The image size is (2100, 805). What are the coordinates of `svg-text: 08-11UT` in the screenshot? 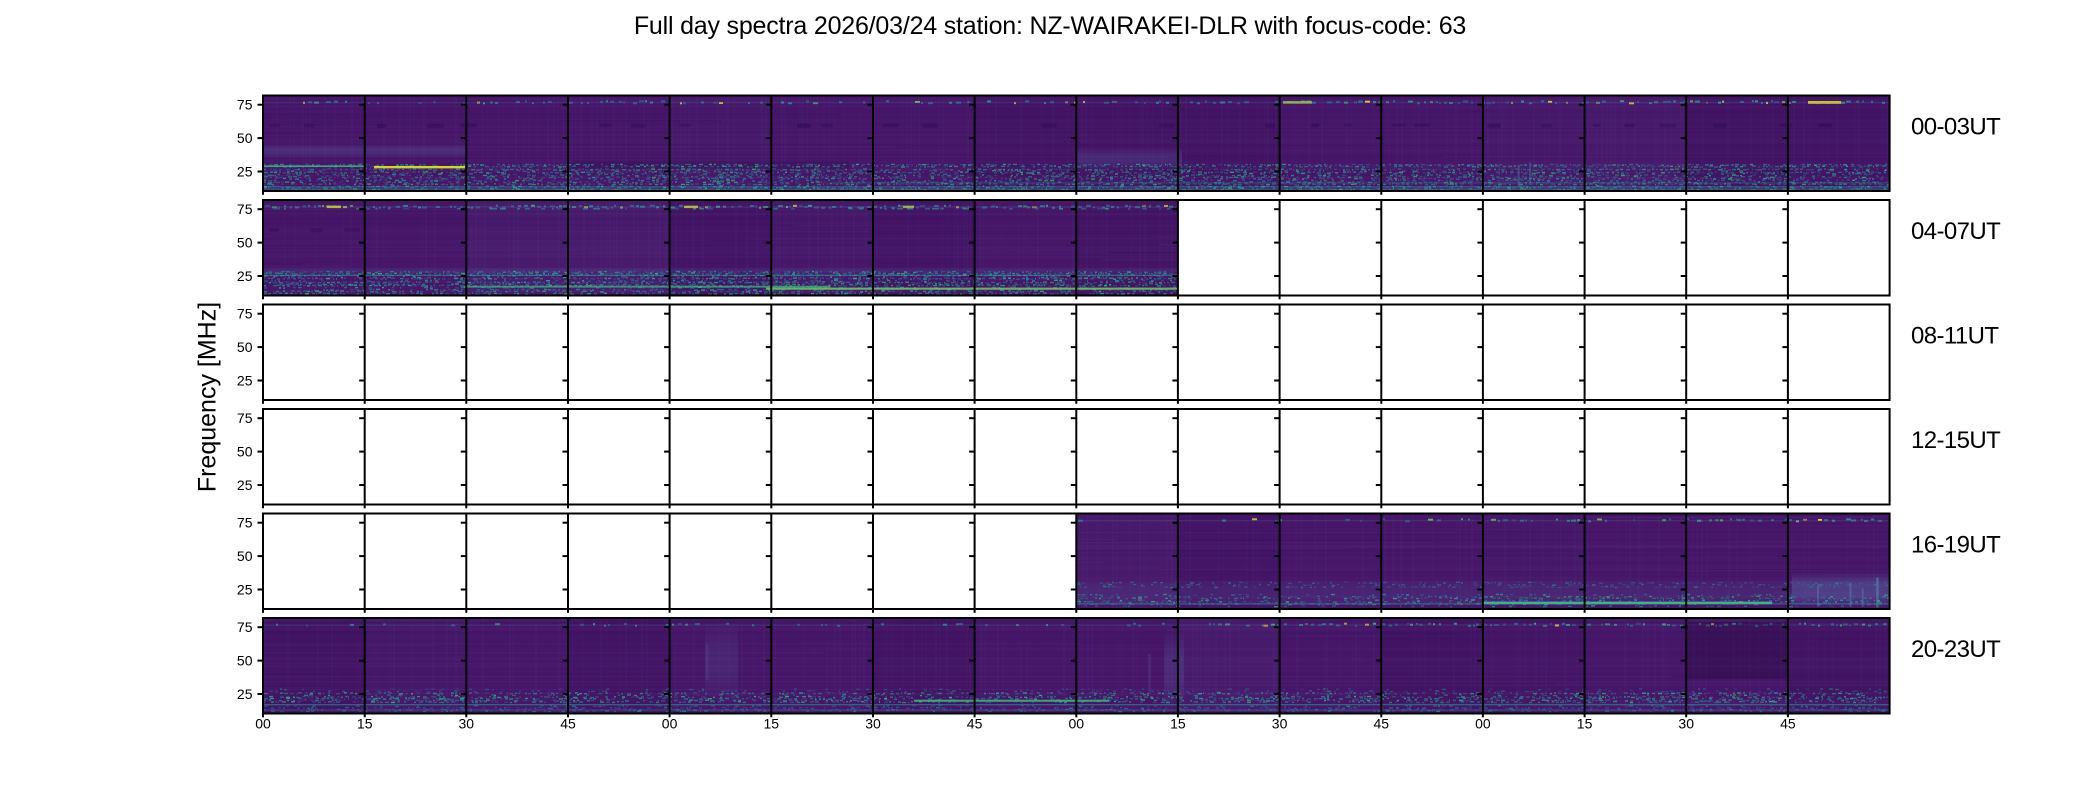 It's located at (1955, 336).